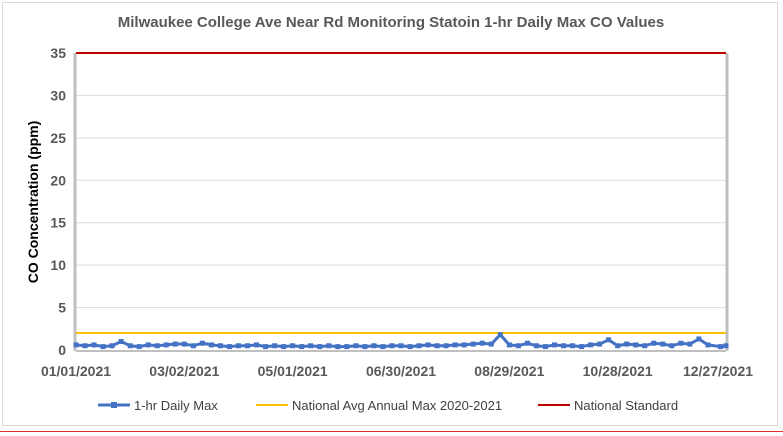 Image resolution: width=783 pixels, height=436 pixels. Describe the element at coordinates (58, 180) in the screenshot. I see `y-tick-label: 20` at that location.